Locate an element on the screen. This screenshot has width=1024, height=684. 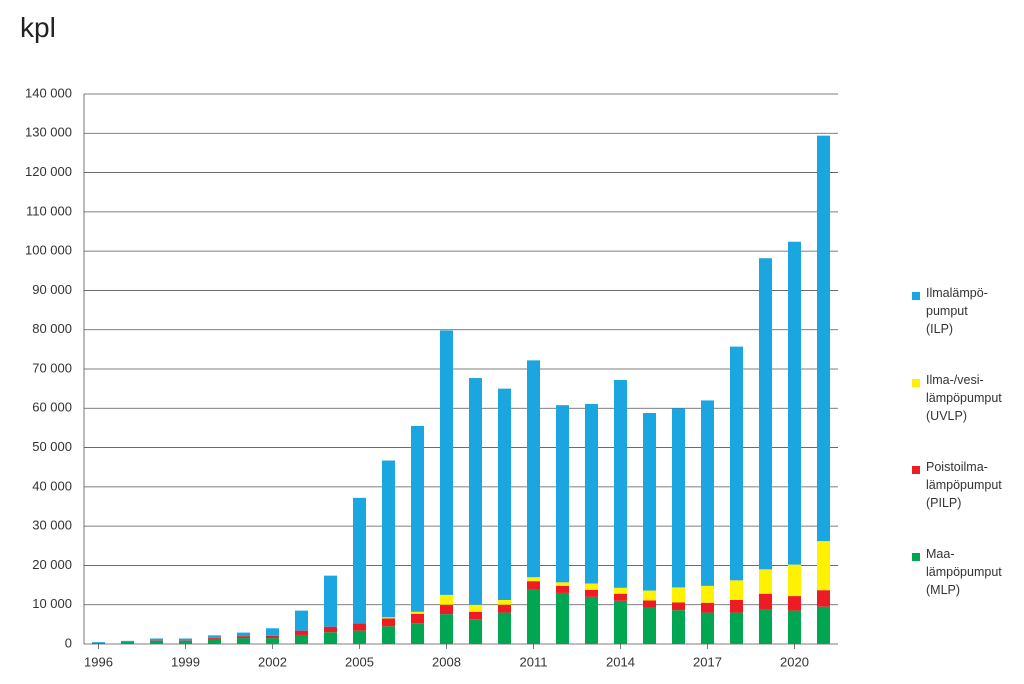
y-tick-label: 120 000 is located at coordinates (48, 171).